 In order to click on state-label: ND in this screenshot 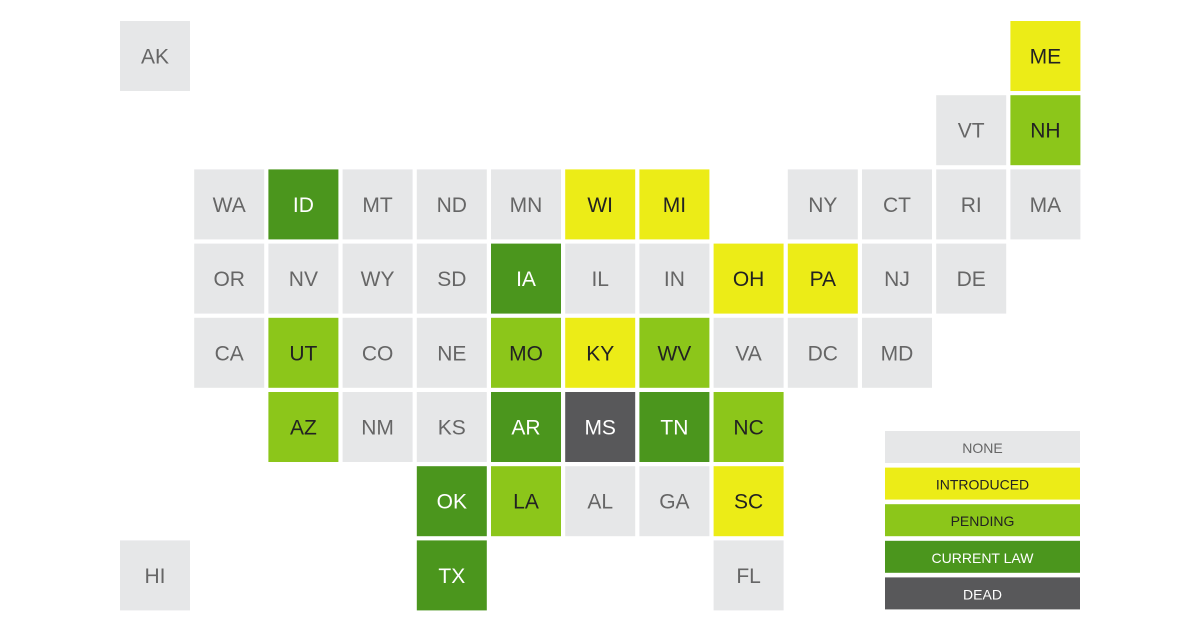, I will do `click(452, 205)`.